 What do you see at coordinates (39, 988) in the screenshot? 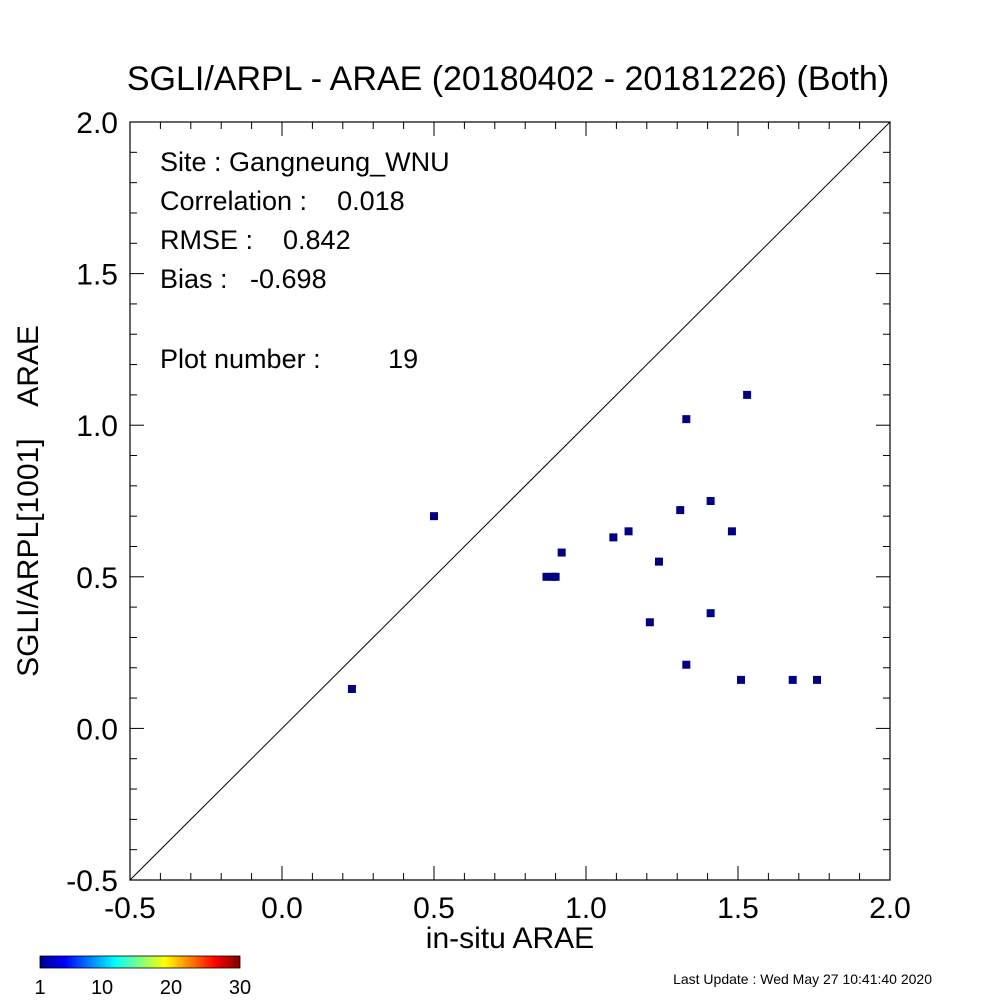
I see `colorbar-tick-label: 1` at bounding box center [39, 988].